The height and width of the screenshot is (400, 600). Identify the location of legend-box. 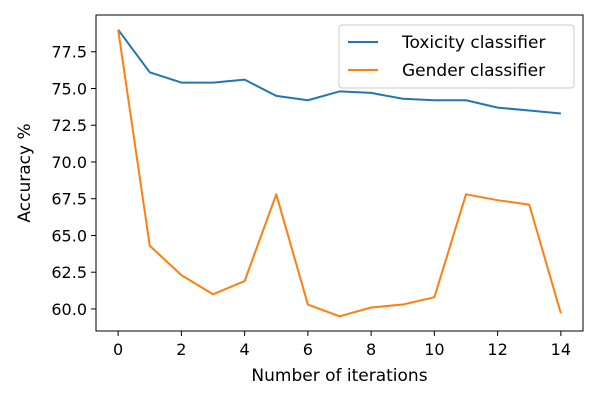
(456, 56).